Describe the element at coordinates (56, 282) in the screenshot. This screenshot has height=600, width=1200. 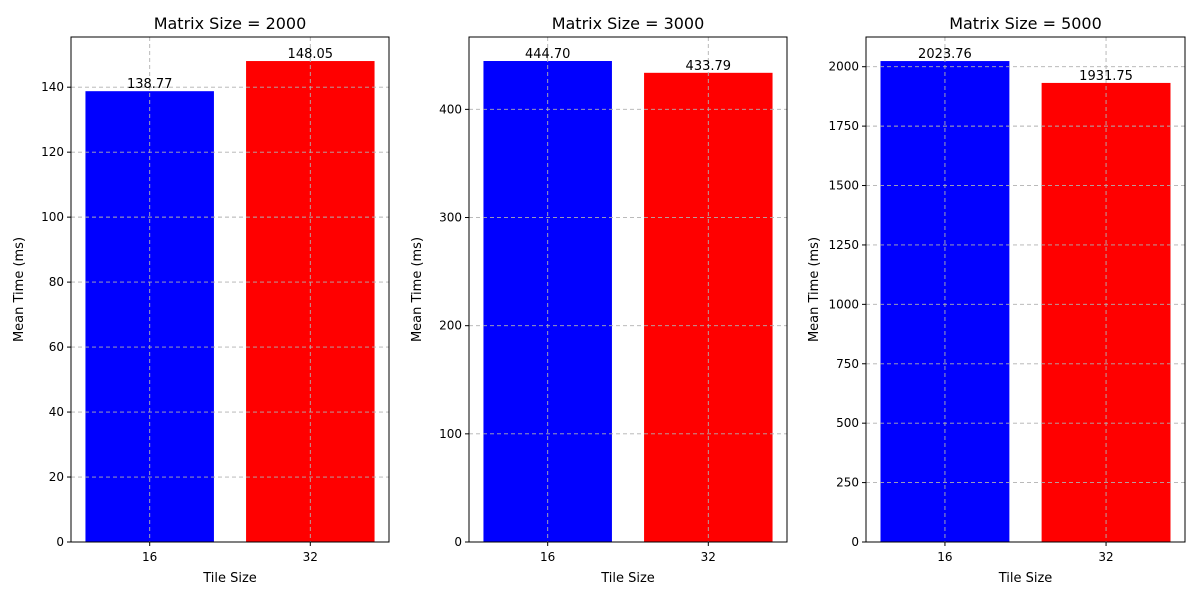
I see `y-tick-label: 80` at that location.